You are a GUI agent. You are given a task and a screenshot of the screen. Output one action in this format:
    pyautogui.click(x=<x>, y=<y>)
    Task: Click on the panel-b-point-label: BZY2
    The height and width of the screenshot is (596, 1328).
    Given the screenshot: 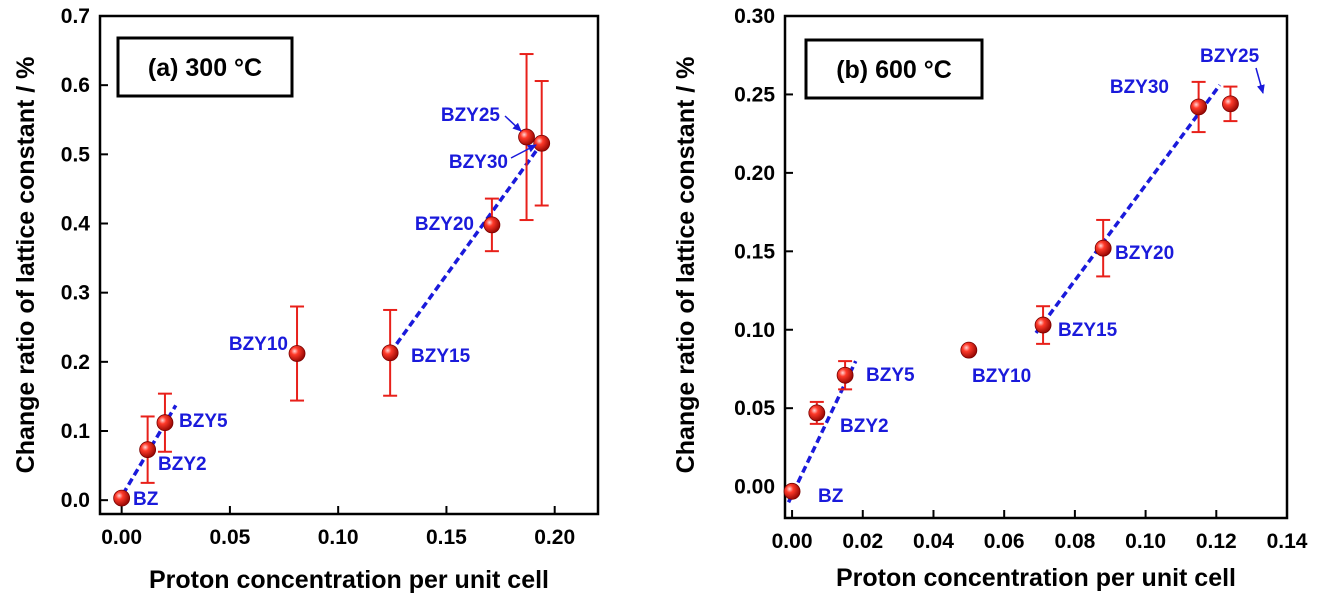 What is the action you would take?
    pyautogui.click(x=864, y=426)
    